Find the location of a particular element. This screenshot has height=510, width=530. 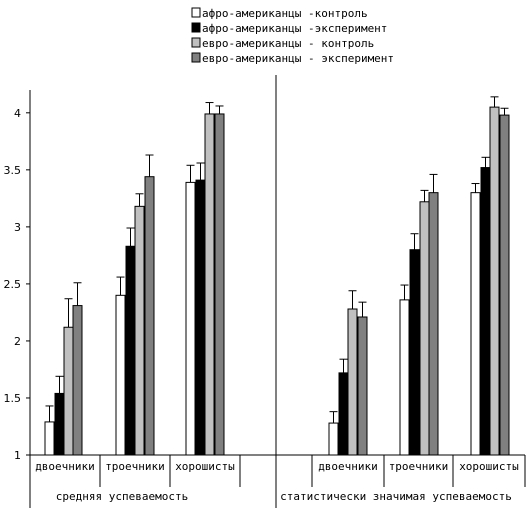

legend-label: афро-американцы -контроль is located at coordinates (285, 13).